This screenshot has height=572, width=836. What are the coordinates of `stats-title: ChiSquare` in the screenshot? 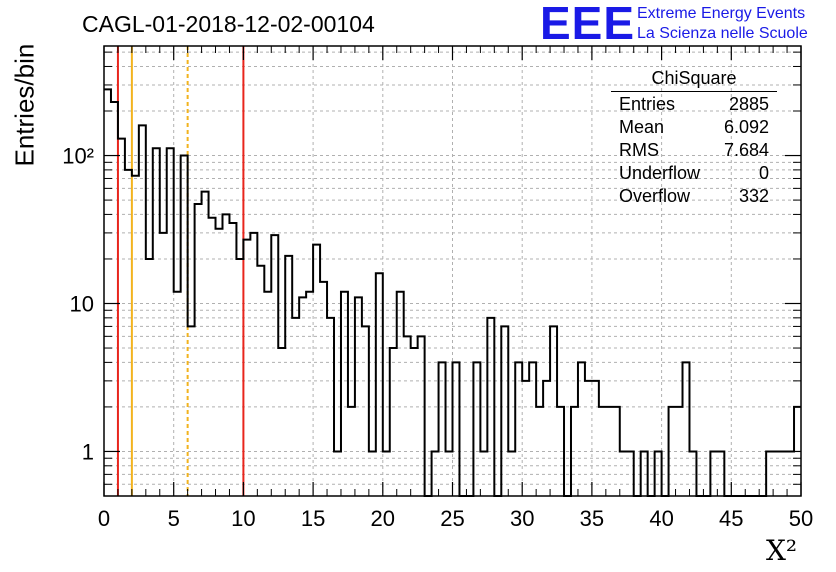 It's located at (694, 80).